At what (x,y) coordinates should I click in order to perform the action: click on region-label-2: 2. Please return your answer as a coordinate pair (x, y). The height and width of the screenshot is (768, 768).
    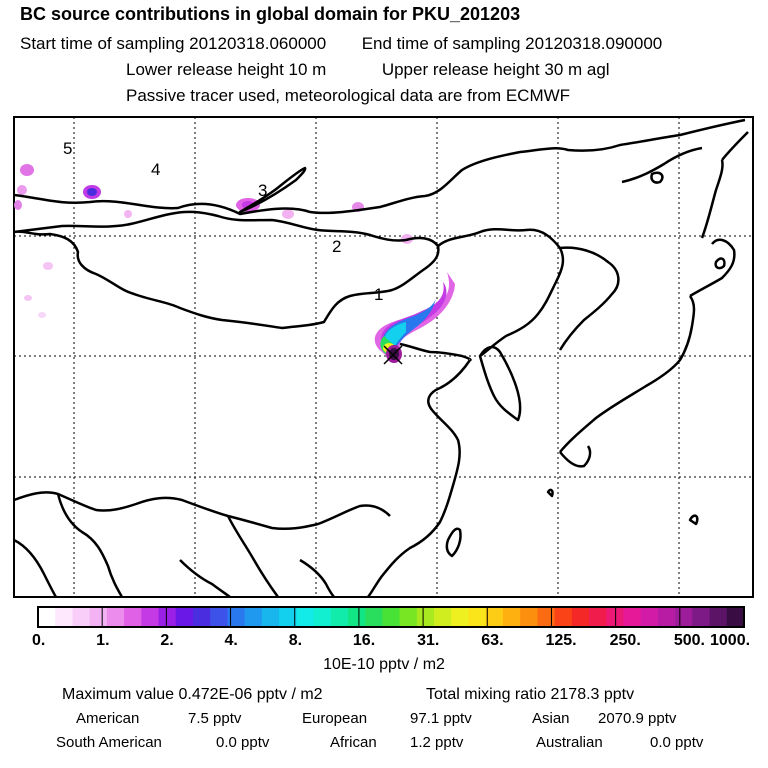
    Looking at the image, I should click on (336, 246).